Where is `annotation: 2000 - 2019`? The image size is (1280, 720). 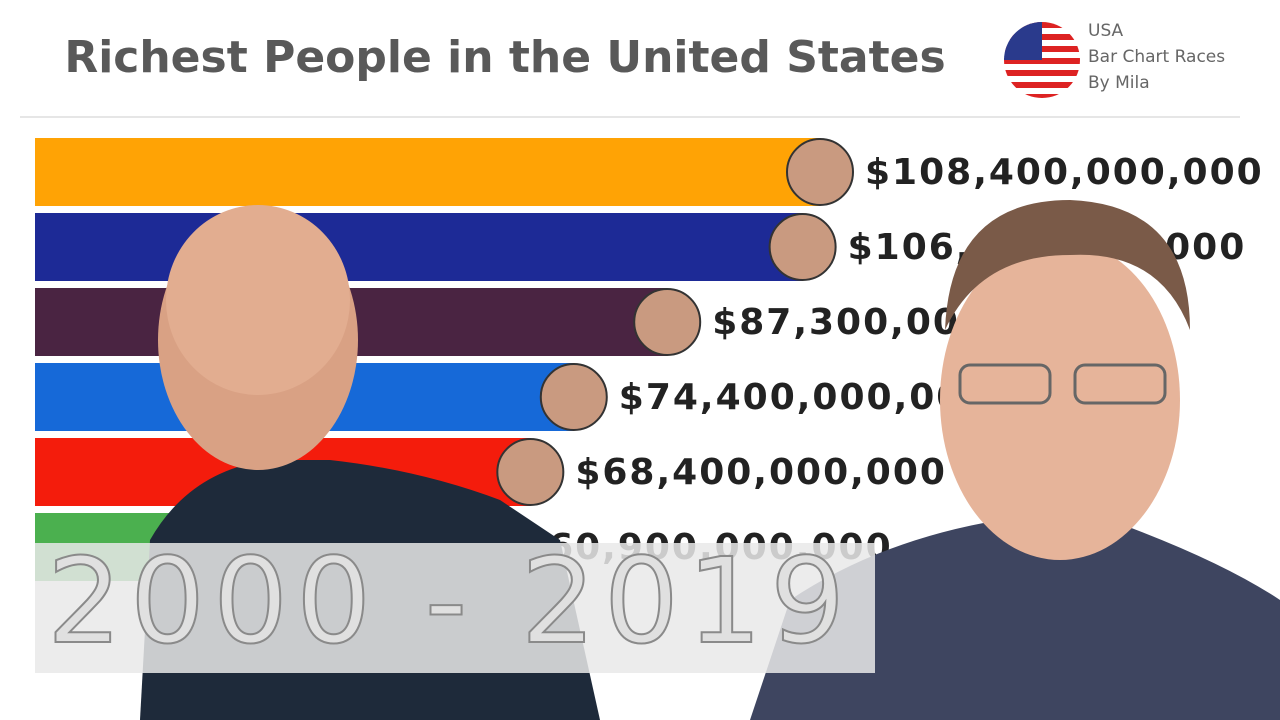
annotation: 2000 - 2019 is located at coordinates (450, 601).